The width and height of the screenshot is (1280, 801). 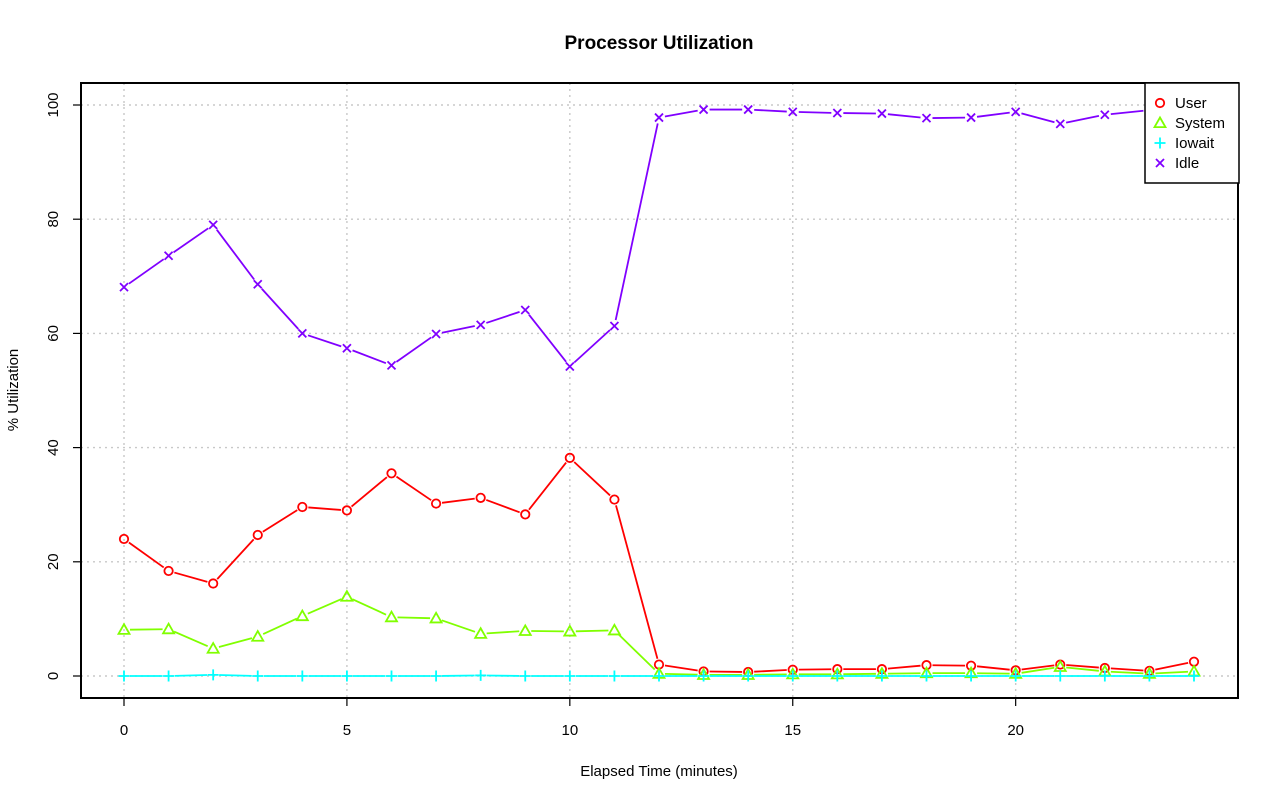 I want to click on y-tick-label: 0, so click(x=53, y=676).